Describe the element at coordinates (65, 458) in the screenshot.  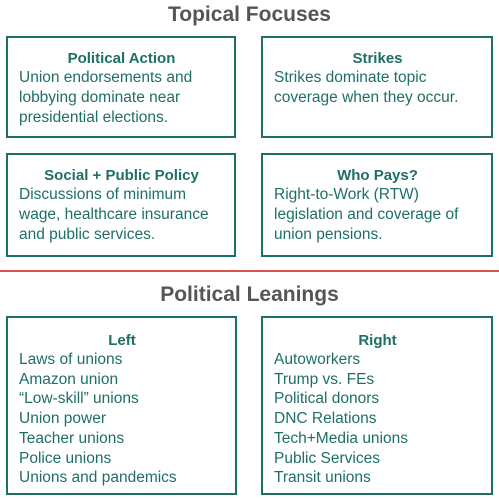
I see `list-item: Police unions` at that location.